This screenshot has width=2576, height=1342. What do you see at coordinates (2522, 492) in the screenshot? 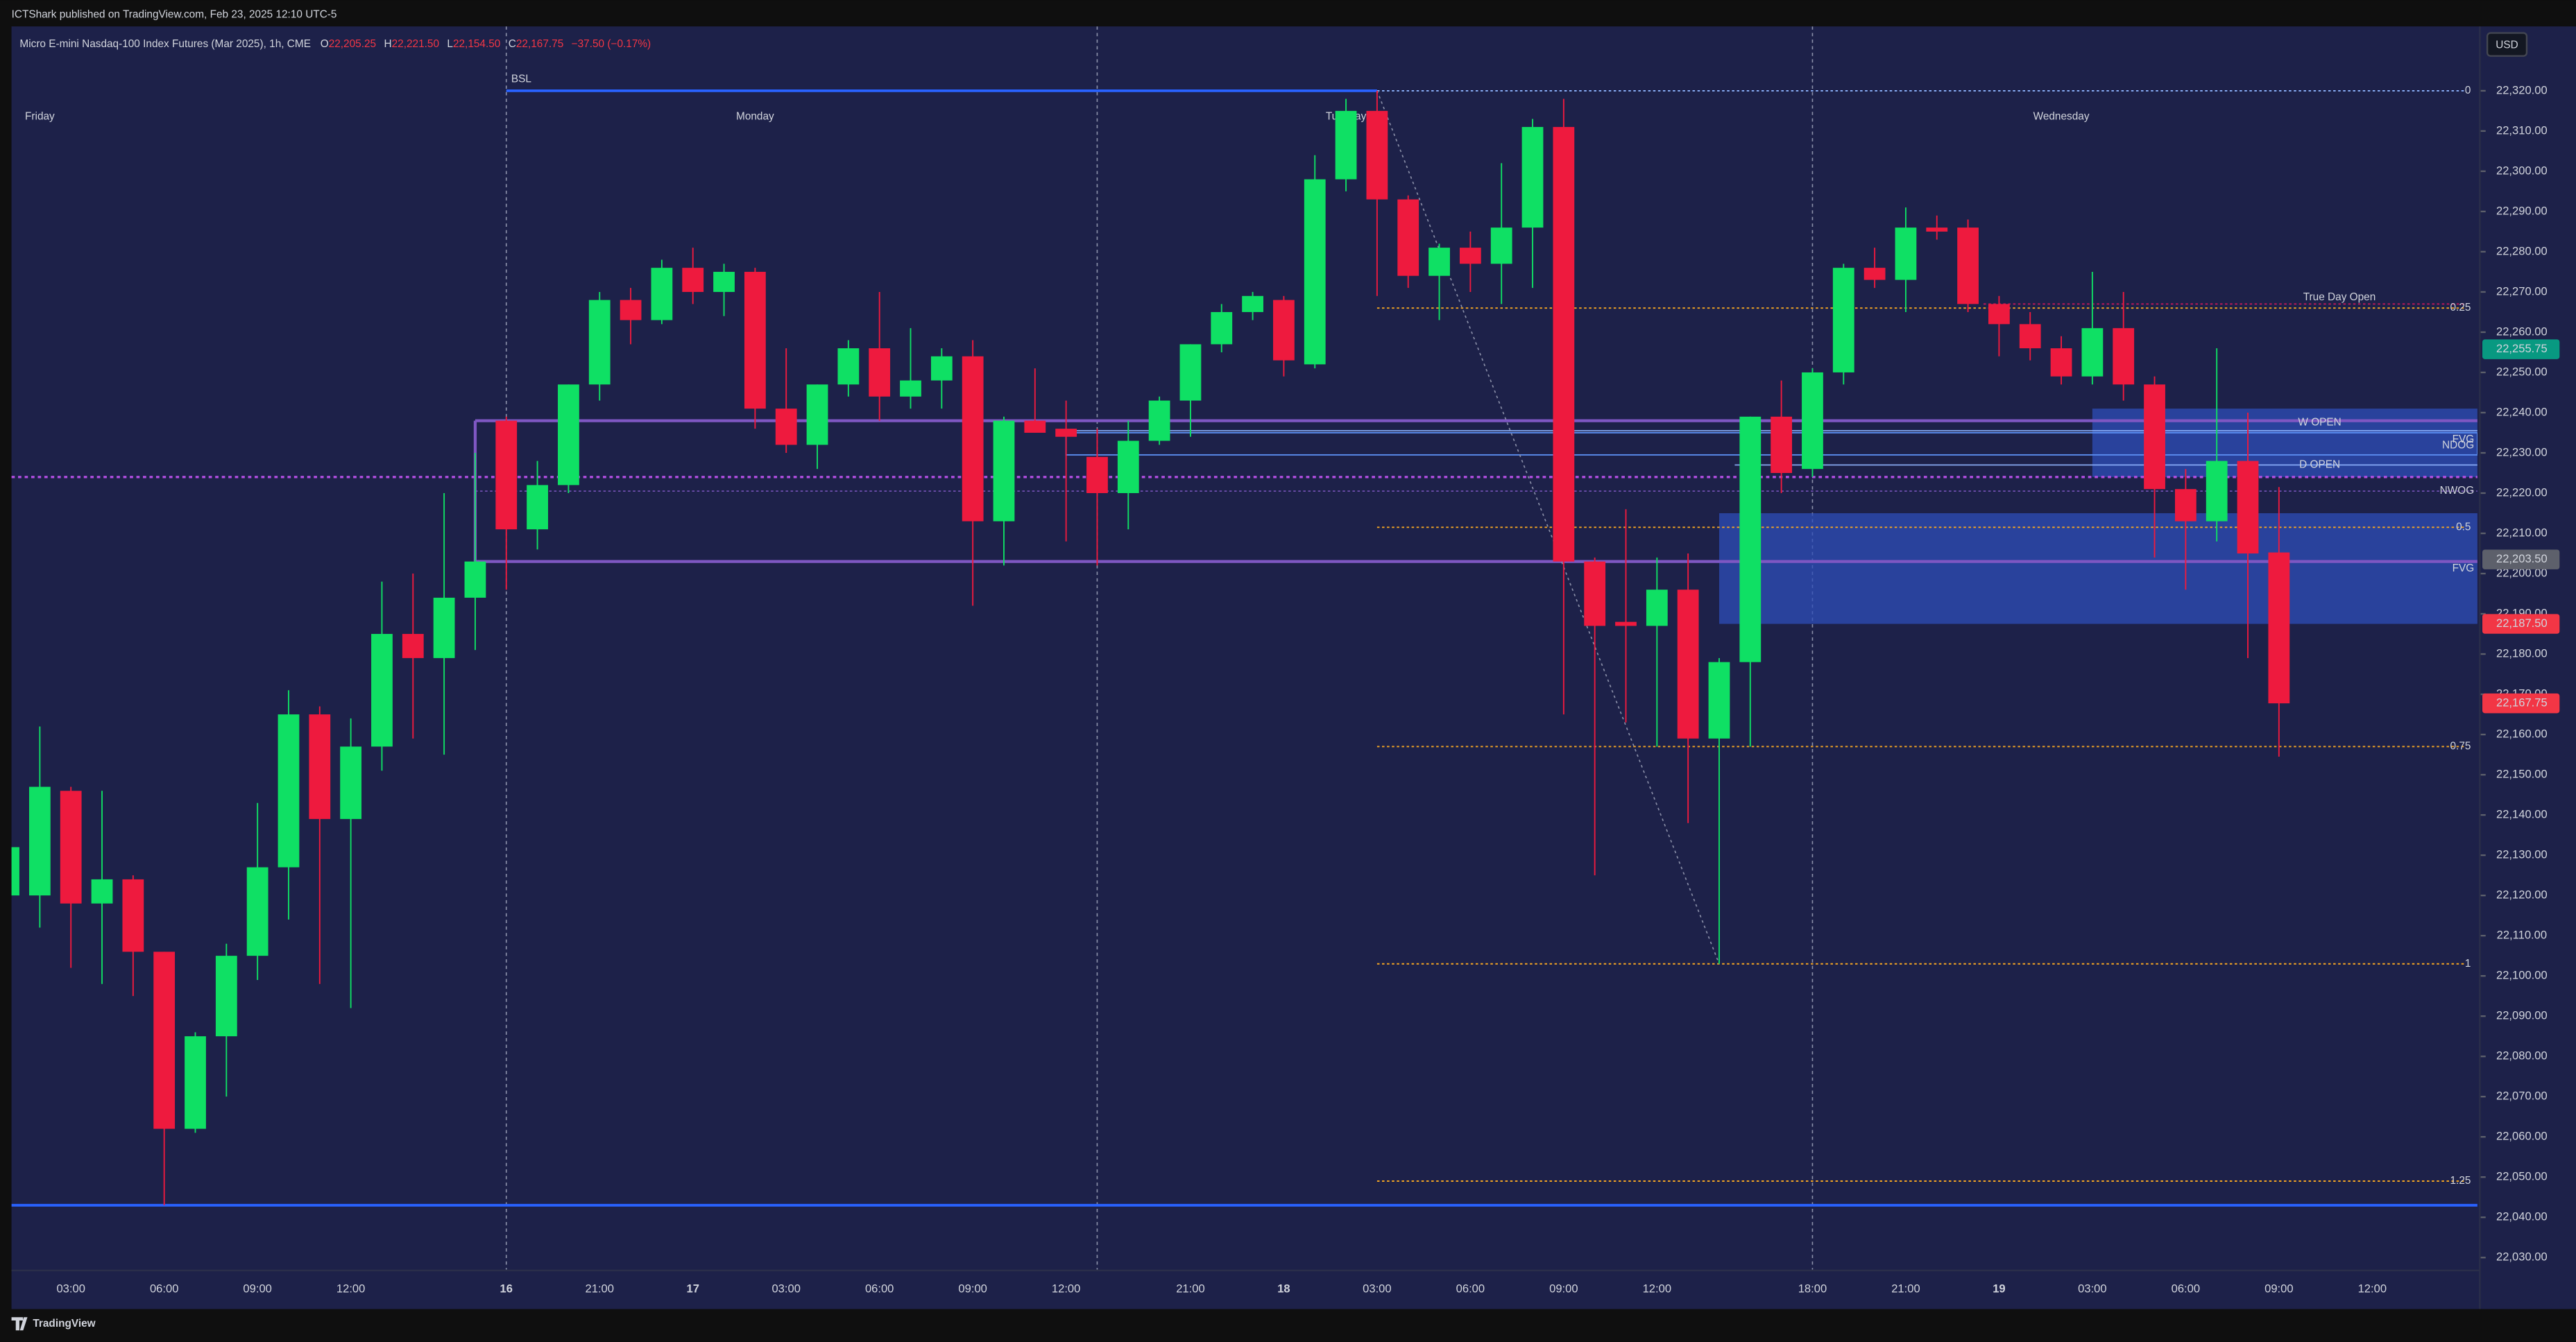
I see `y-tick-label: 22,220.00` at bounding box center [2522, 492].